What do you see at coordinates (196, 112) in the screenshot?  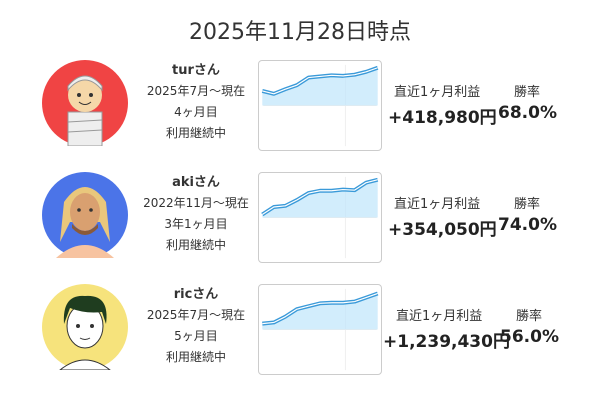 I see `user-months: 4ヶ月目` at bounding box center [196, 112].